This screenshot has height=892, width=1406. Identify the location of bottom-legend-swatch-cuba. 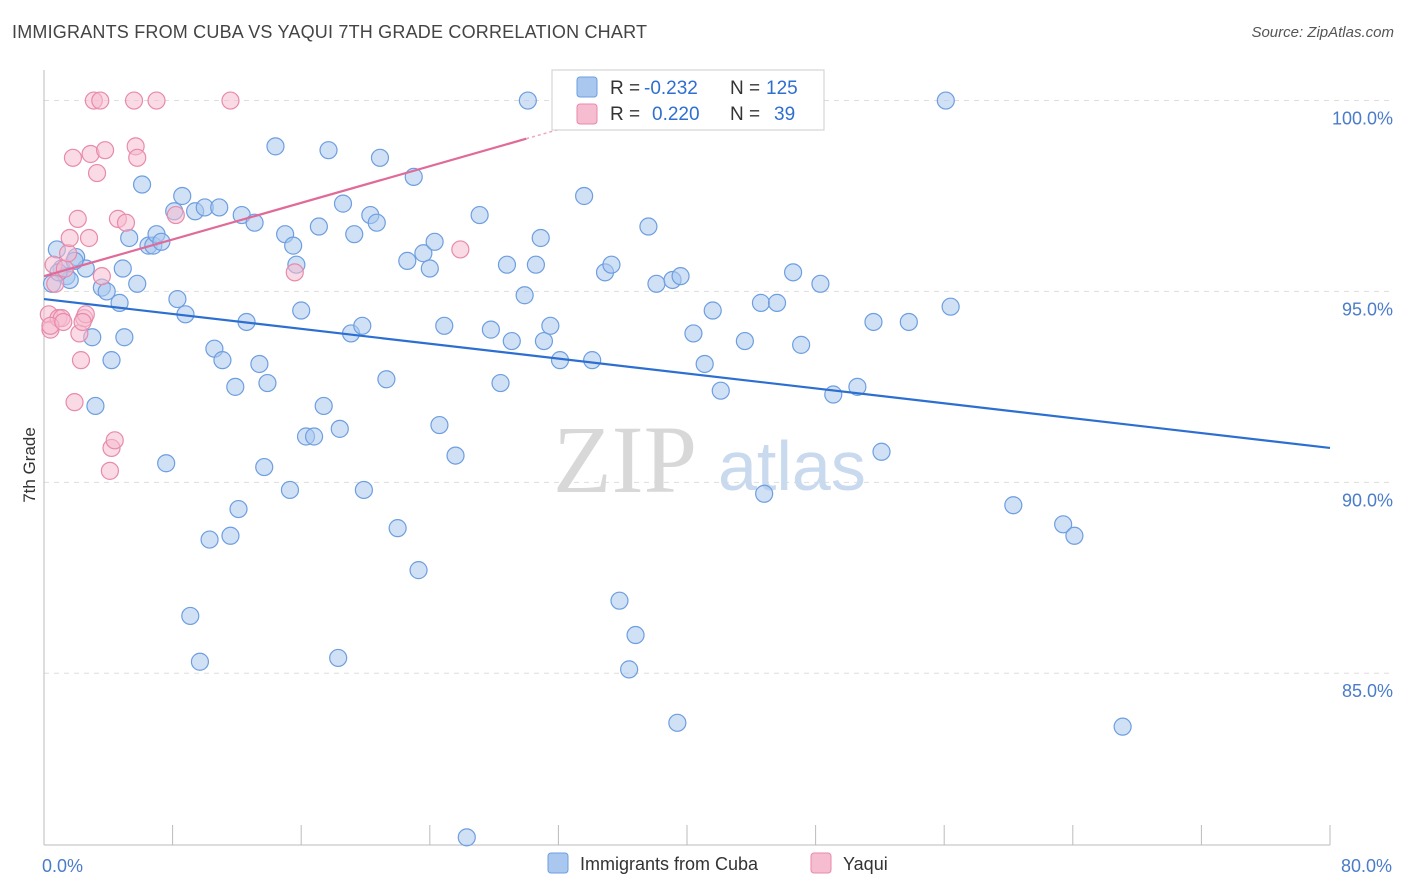
(558, 863).